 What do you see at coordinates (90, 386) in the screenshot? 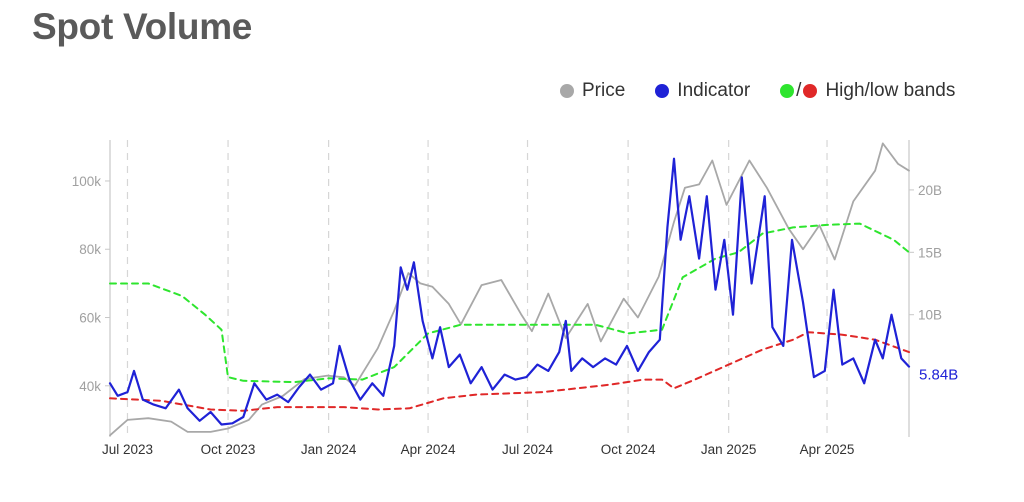
I see `left-tick-label: 40k` at bounding box center [90, 386].